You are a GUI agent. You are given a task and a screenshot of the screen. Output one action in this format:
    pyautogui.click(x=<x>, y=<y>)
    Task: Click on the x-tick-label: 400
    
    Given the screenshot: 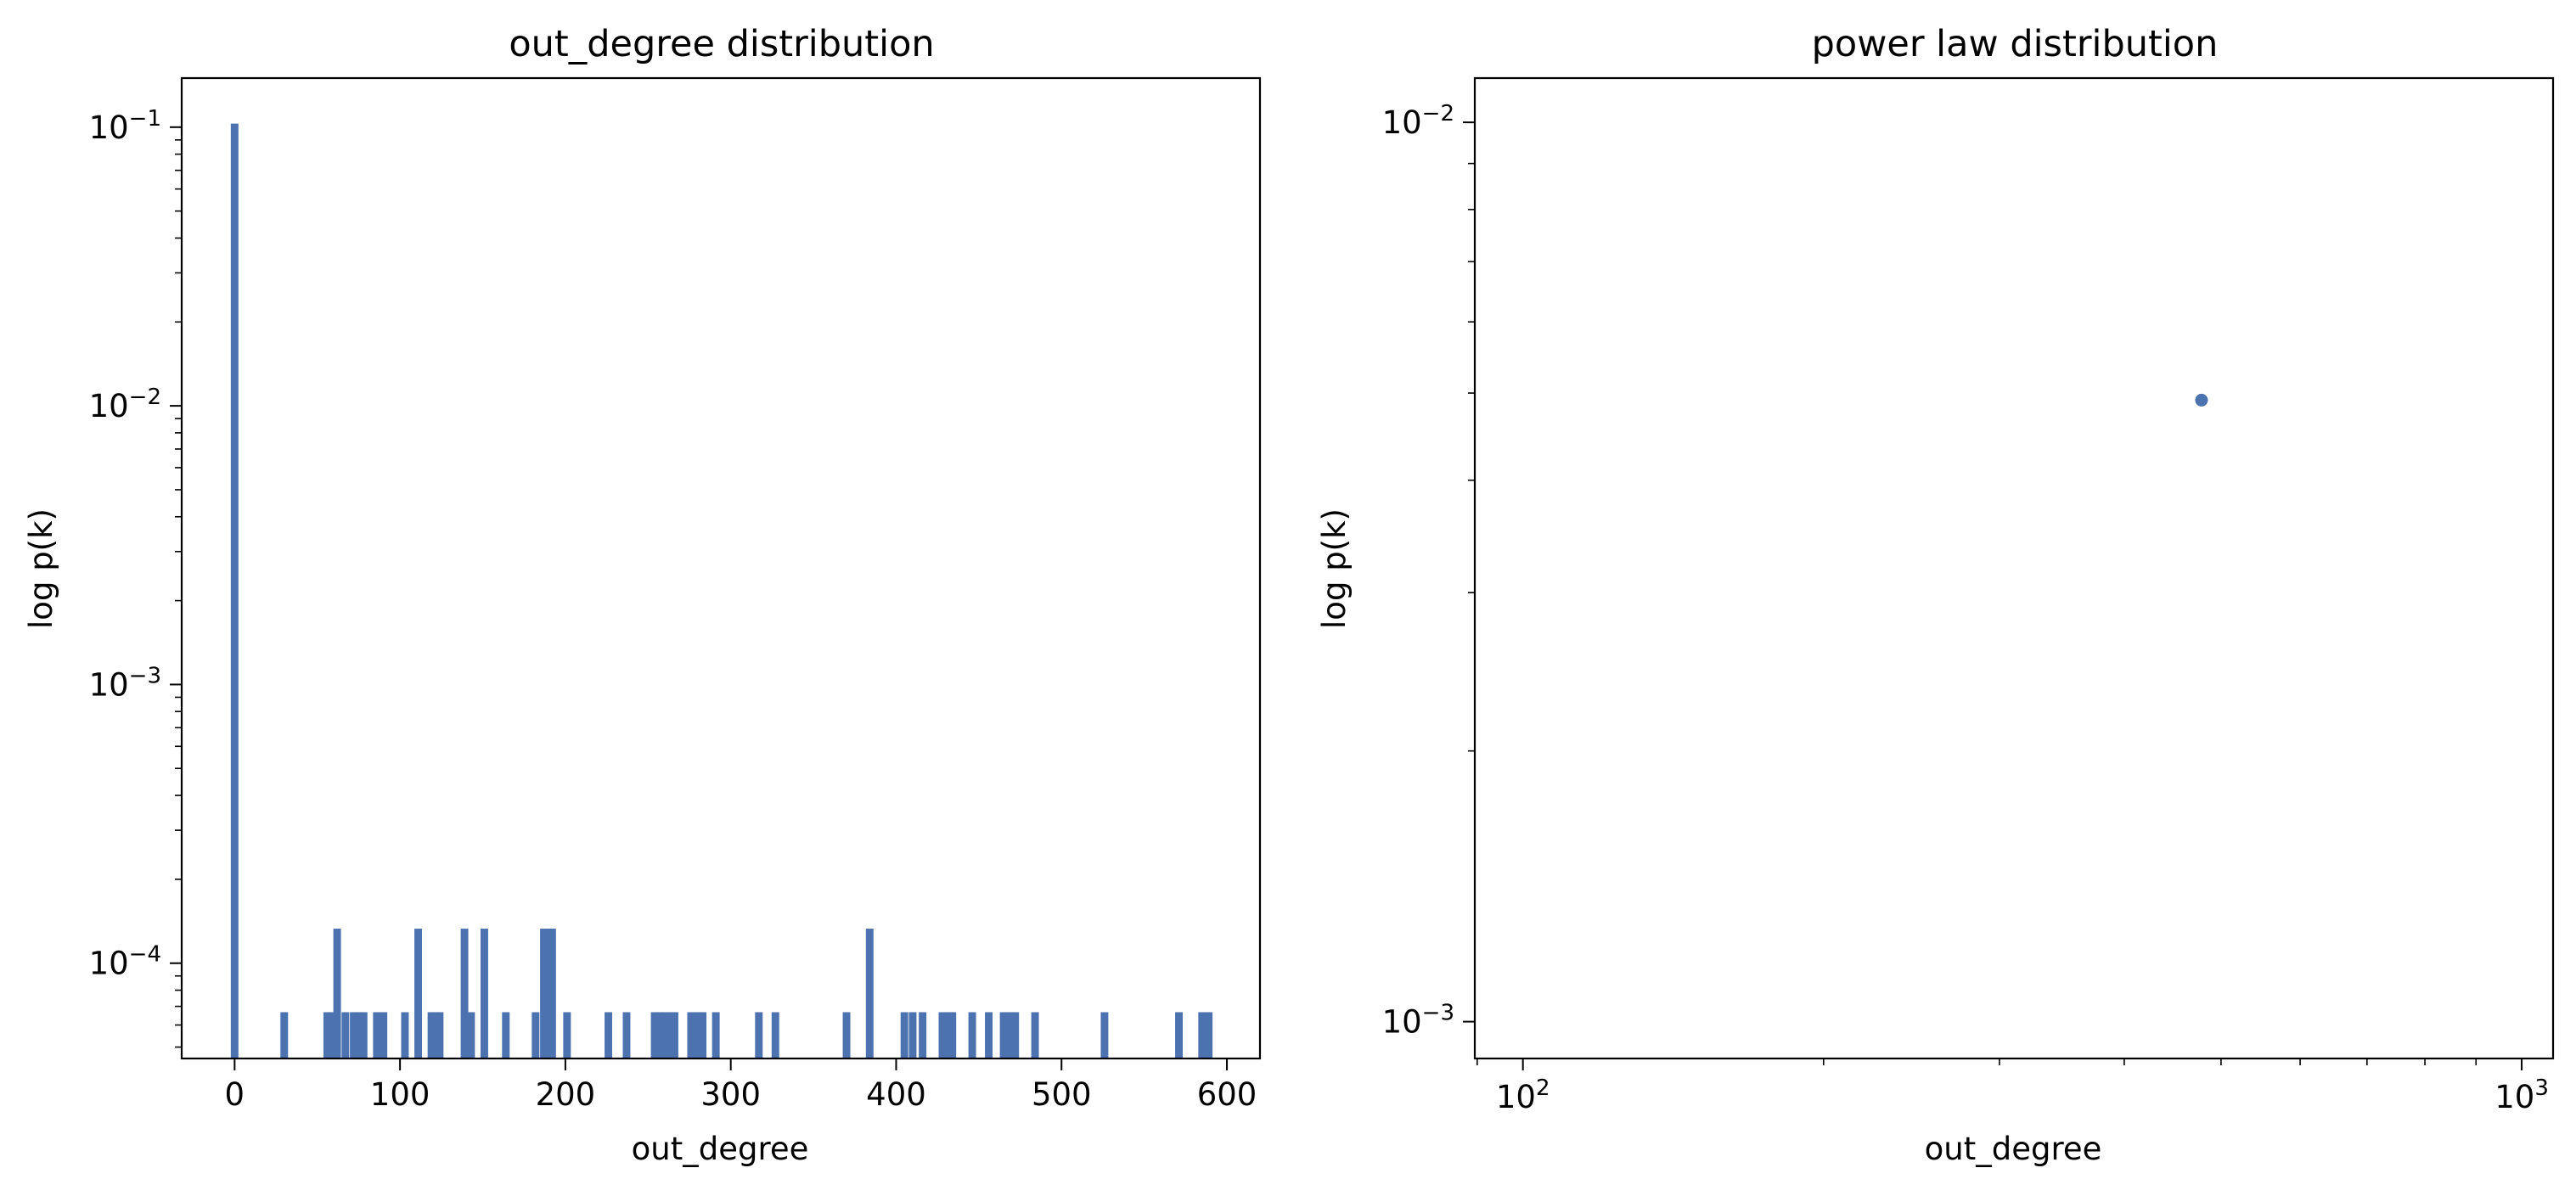 What is the action you would take?
    pyautogui.click(x=896, y=1094)
    